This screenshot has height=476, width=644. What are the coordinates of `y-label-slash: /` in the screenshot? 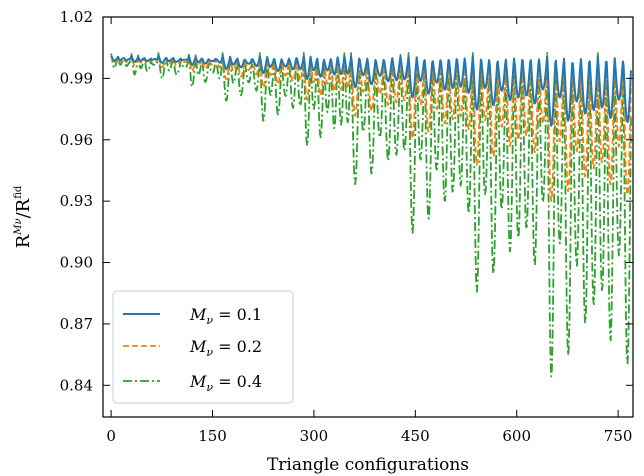 It's located at (23, 214).